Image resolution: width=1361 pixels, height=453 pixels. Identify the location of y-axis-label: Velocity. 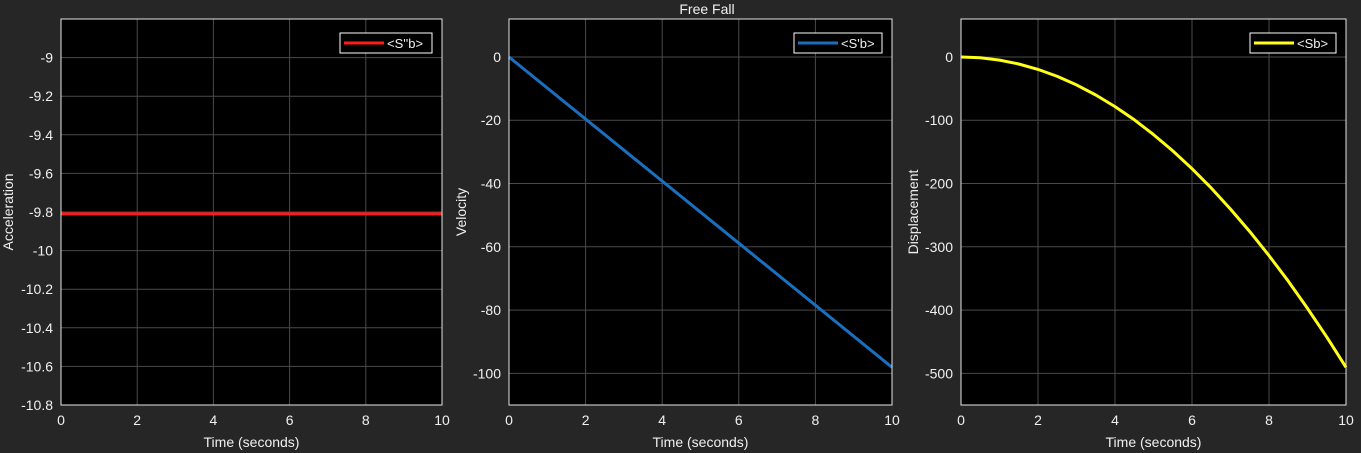
(461, 212).